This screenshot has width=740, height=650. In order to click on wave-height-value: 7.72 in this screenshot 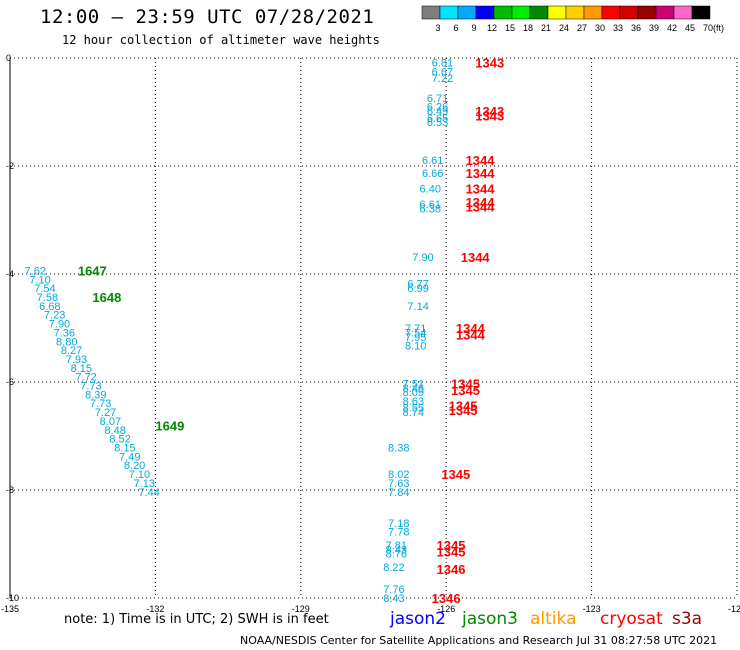, I will do `click(85, 378)`.